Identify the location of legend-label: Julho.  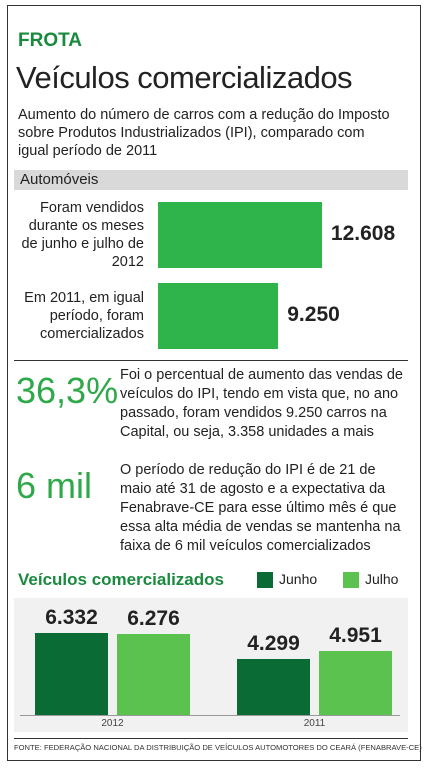
(382, 579).